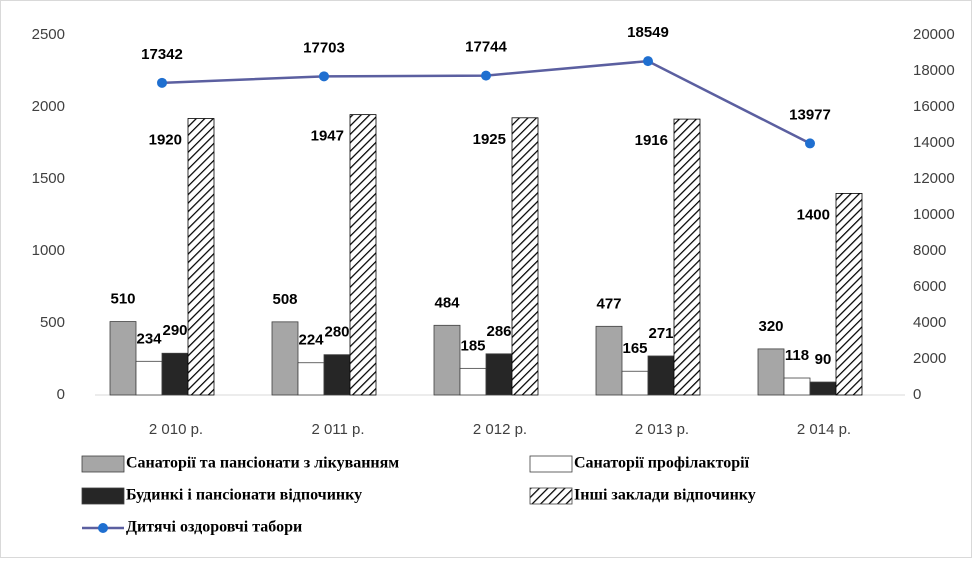  Describe the element at coordinates (162, 54) in the screenshot. I see `data-label: 17342` at that location.